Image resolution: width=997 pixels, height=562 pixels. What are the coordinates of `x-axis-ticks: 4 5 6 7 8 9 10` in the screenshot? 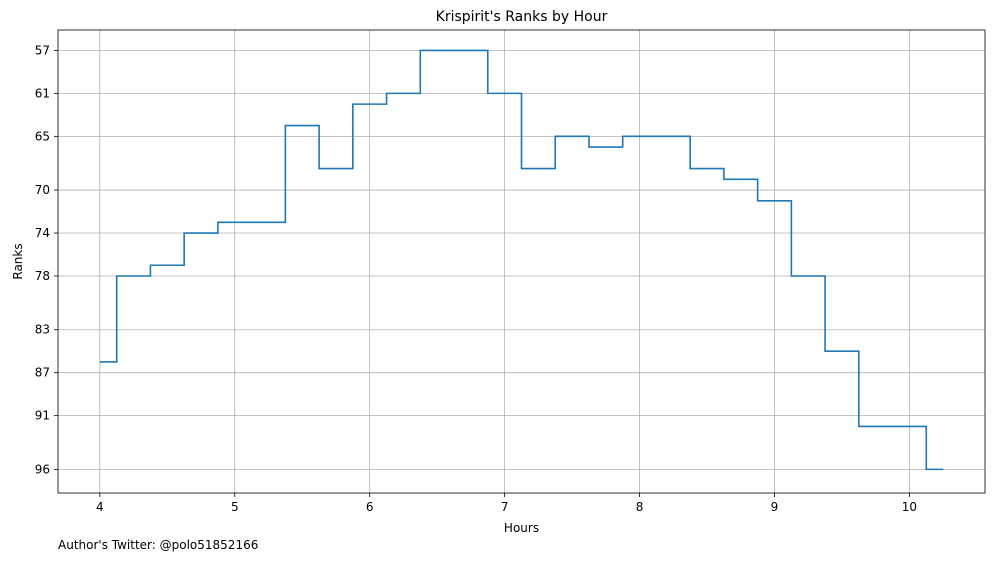 It's located at (506, 503).